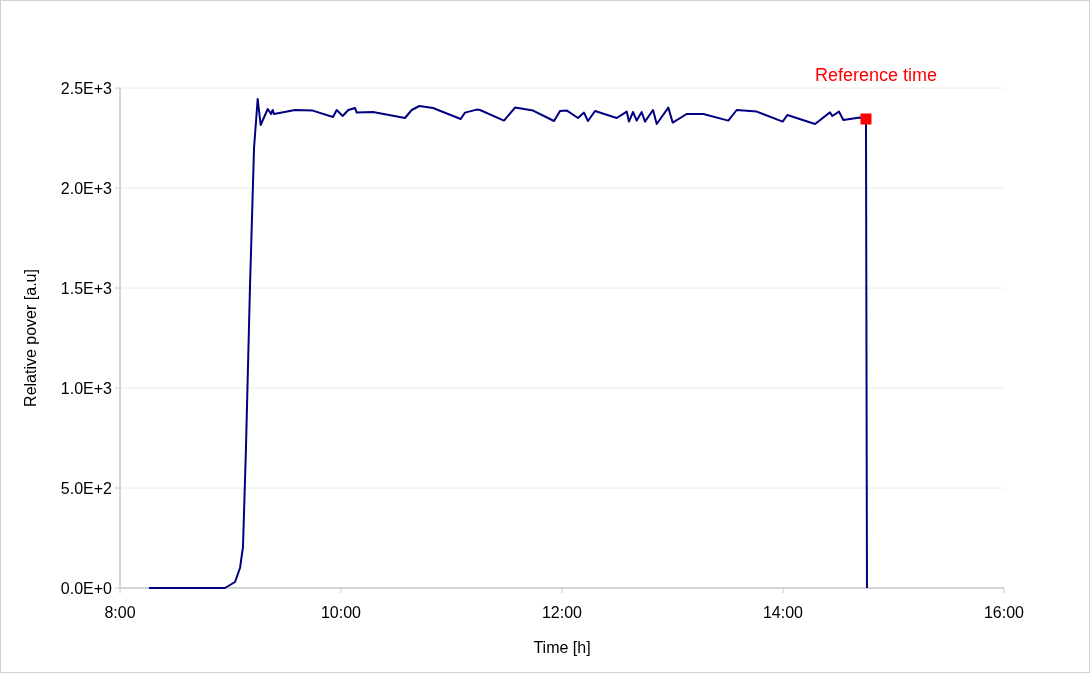 Image resolution: width=1090 pixels, height=673 pixels. I want to click on text: Reference time, so click(876, 75).